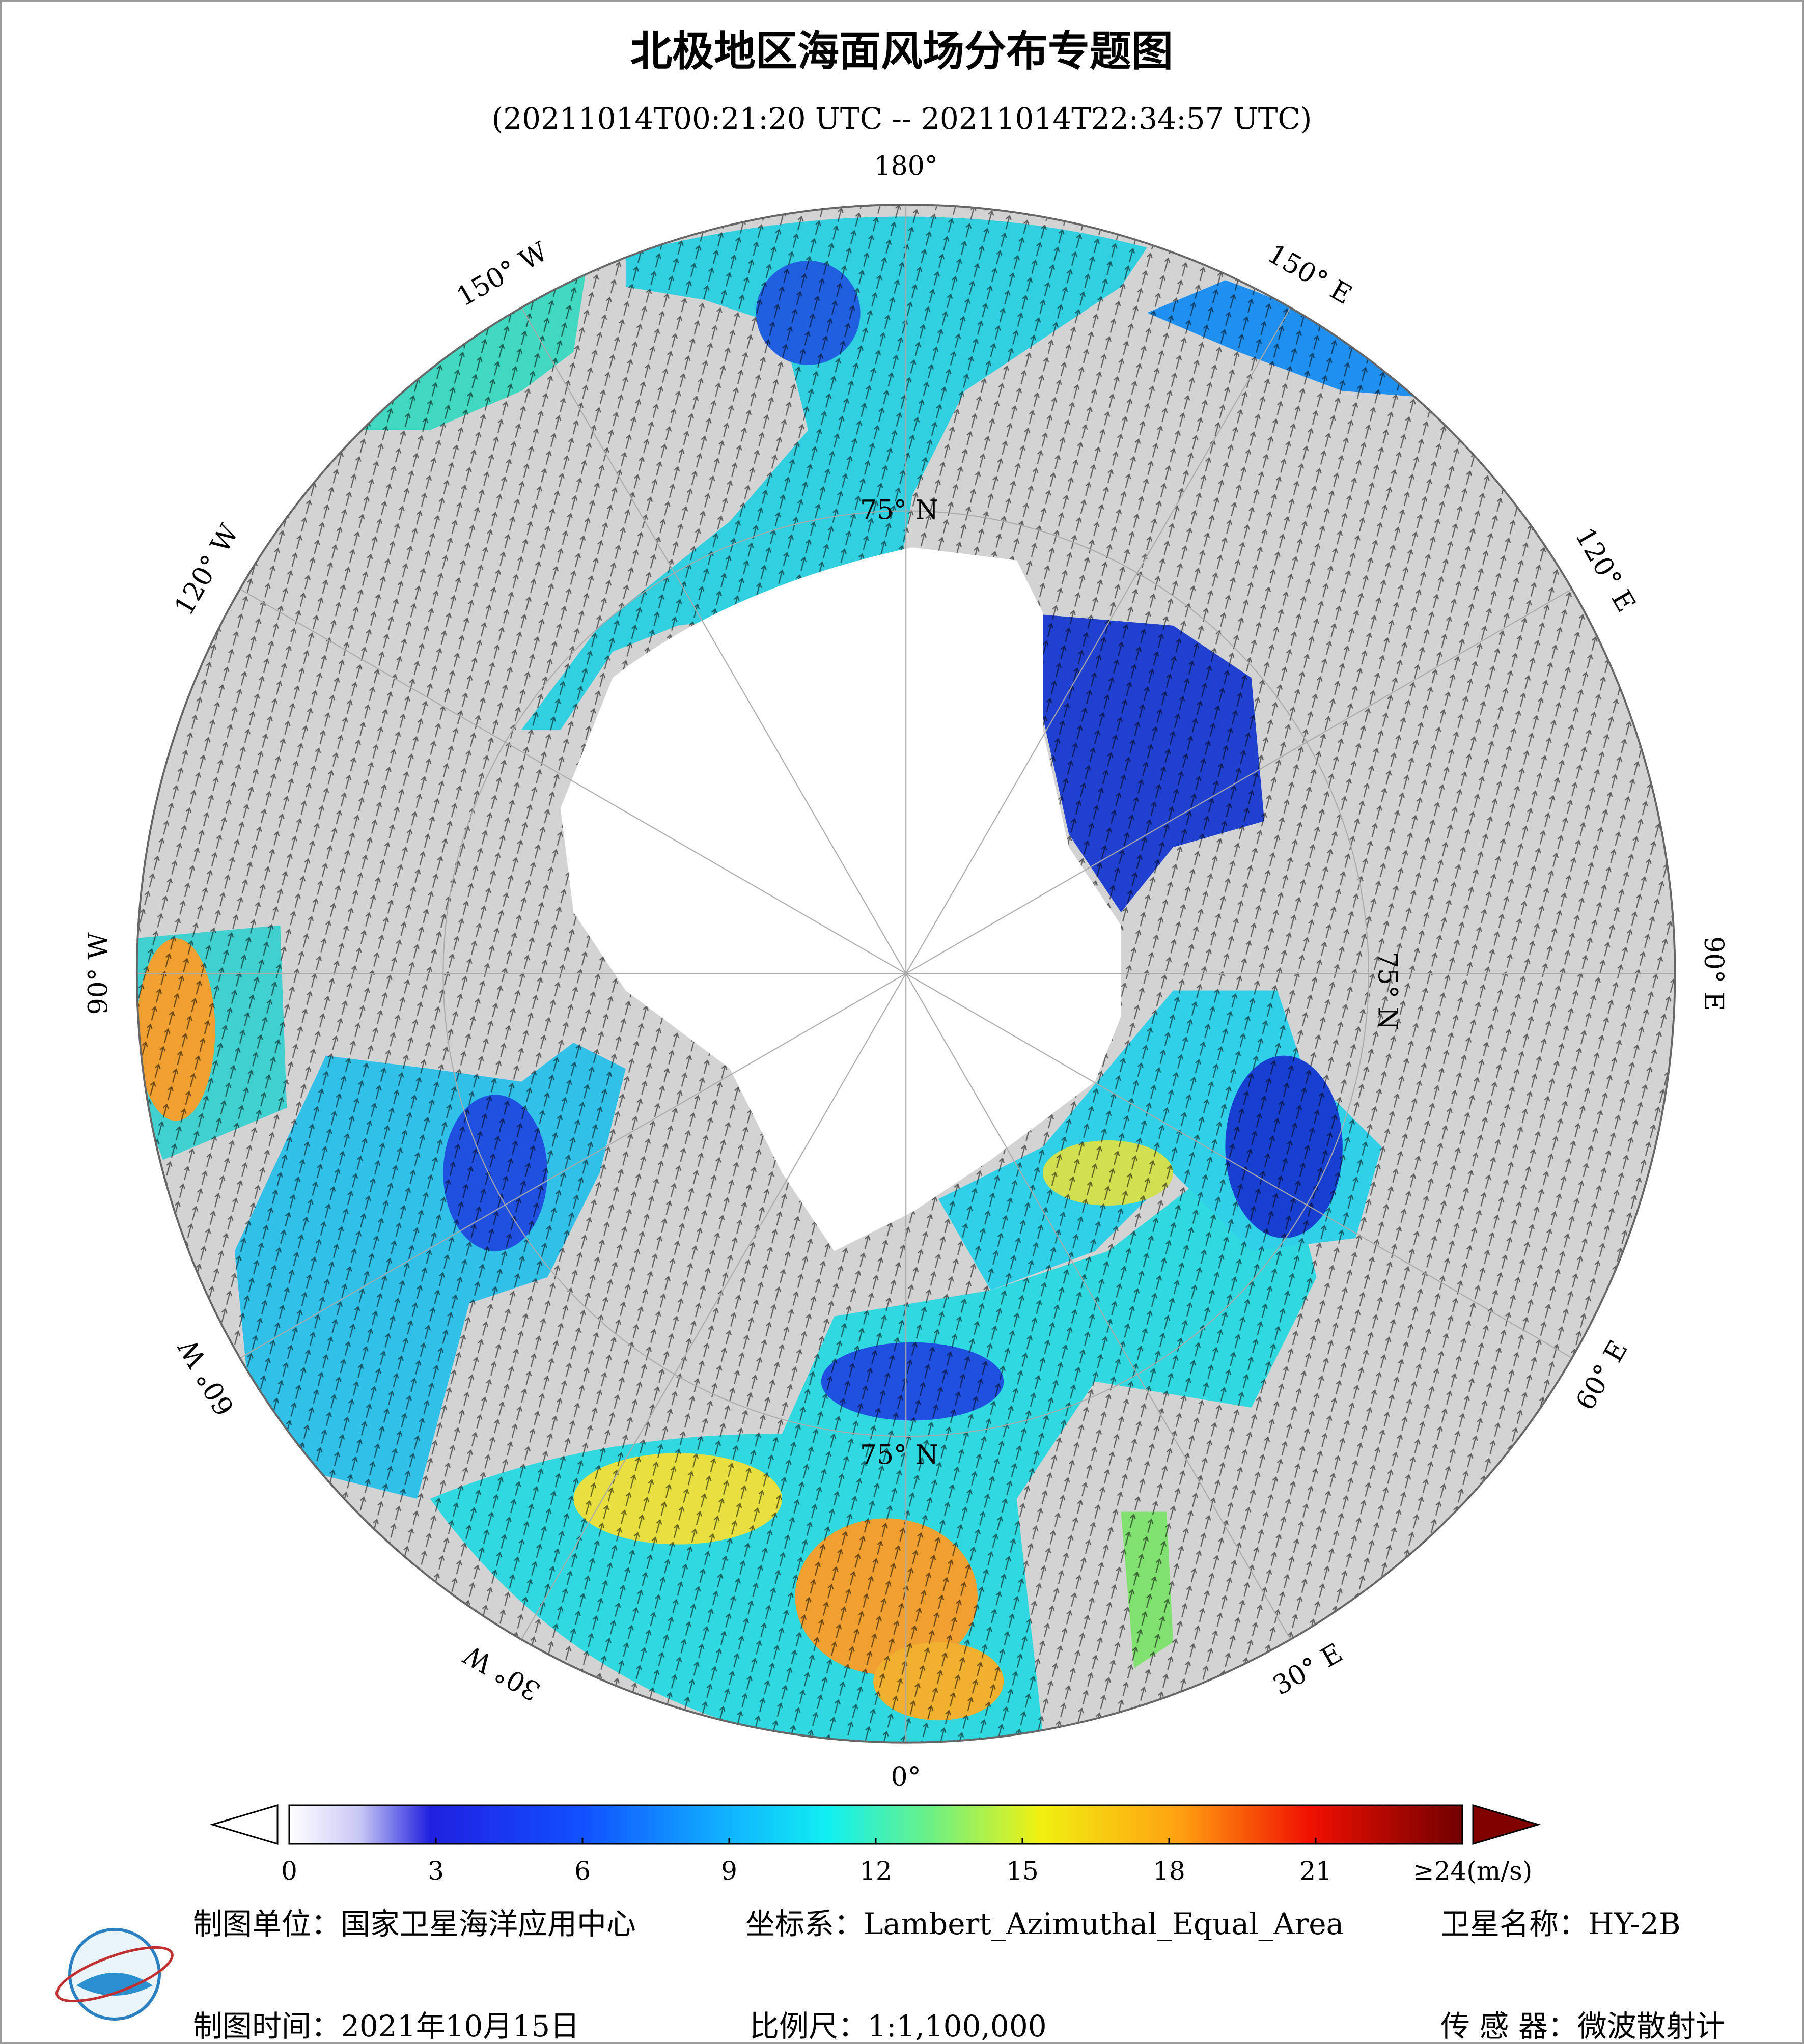 This screenshot has width=1804, height=2044. I want to click on longitude-label: 180°, so click(906, 166).